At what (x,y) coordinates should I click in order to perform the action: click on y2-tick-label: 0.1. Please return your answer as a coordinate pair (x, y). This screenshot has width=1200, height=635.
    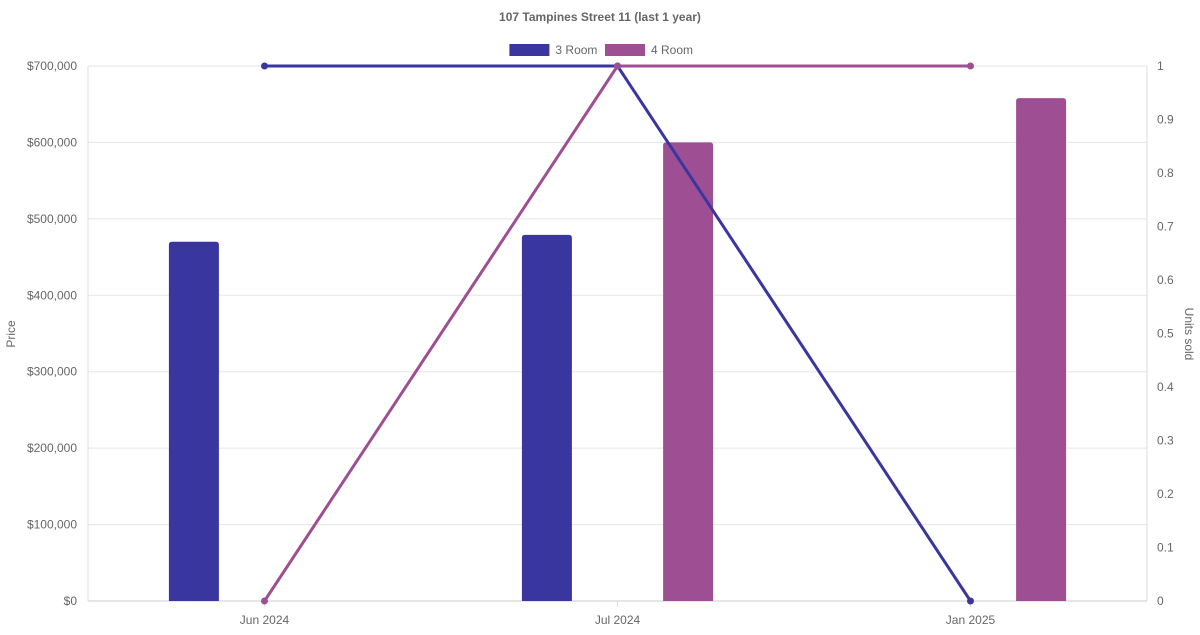
    Looking at the image, I should click on (1165, 548).